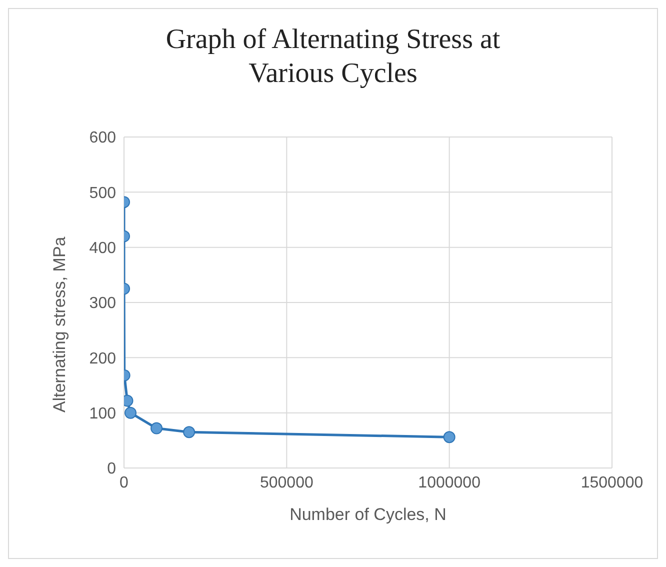  What do you see at coordinates (102, 138) in the screenshot?
I see `y-tick-label: 600` at bounding box center [102, 138].